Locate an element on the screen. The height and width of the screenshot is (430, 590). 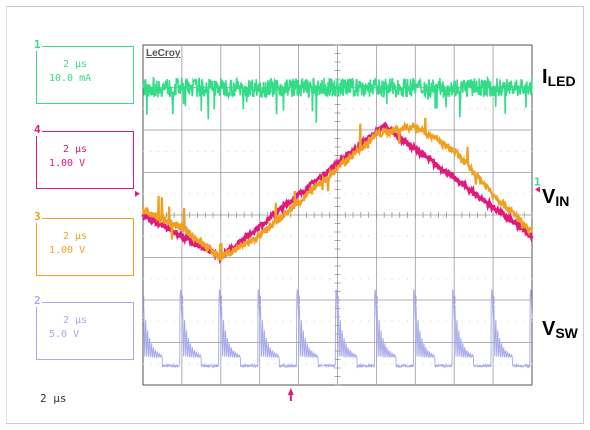
channel-1-box: 1 2 µs 10.0 mA is located at coordinates (83, 71).